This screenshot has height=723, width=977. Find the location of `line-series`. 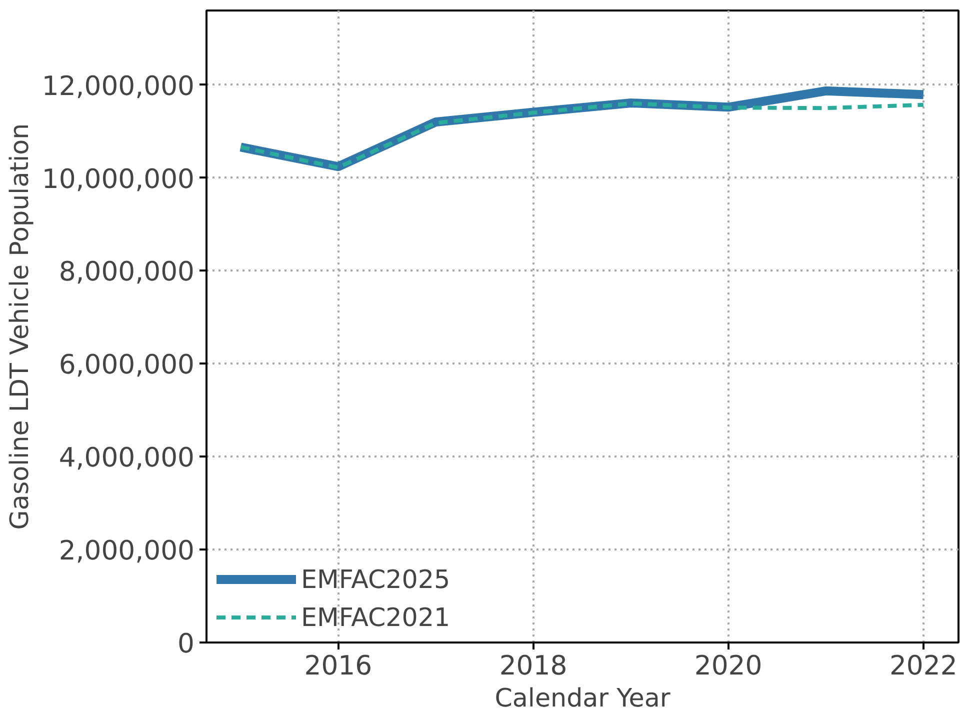

line-series is located at coordinates (582, 135).